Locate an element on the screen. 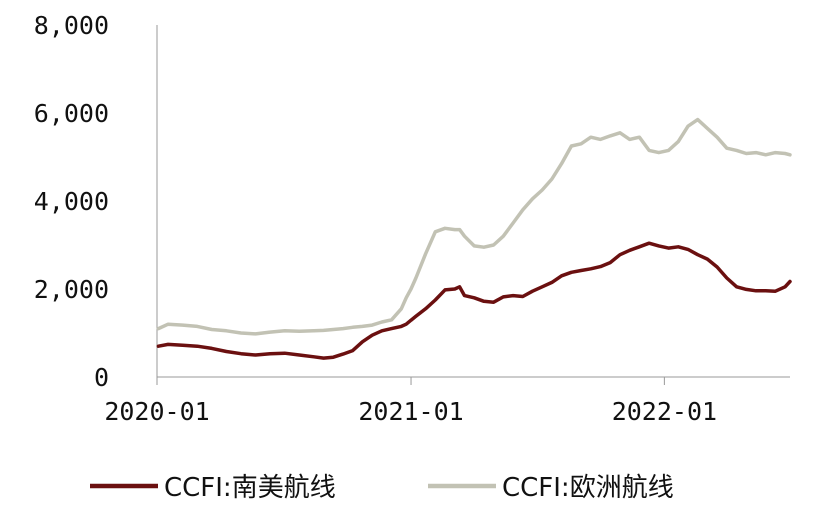 The height and width of the screenshot is (513, 814). legend-label-0: CCFI:南美航线 is located at coordinates (250, 488).